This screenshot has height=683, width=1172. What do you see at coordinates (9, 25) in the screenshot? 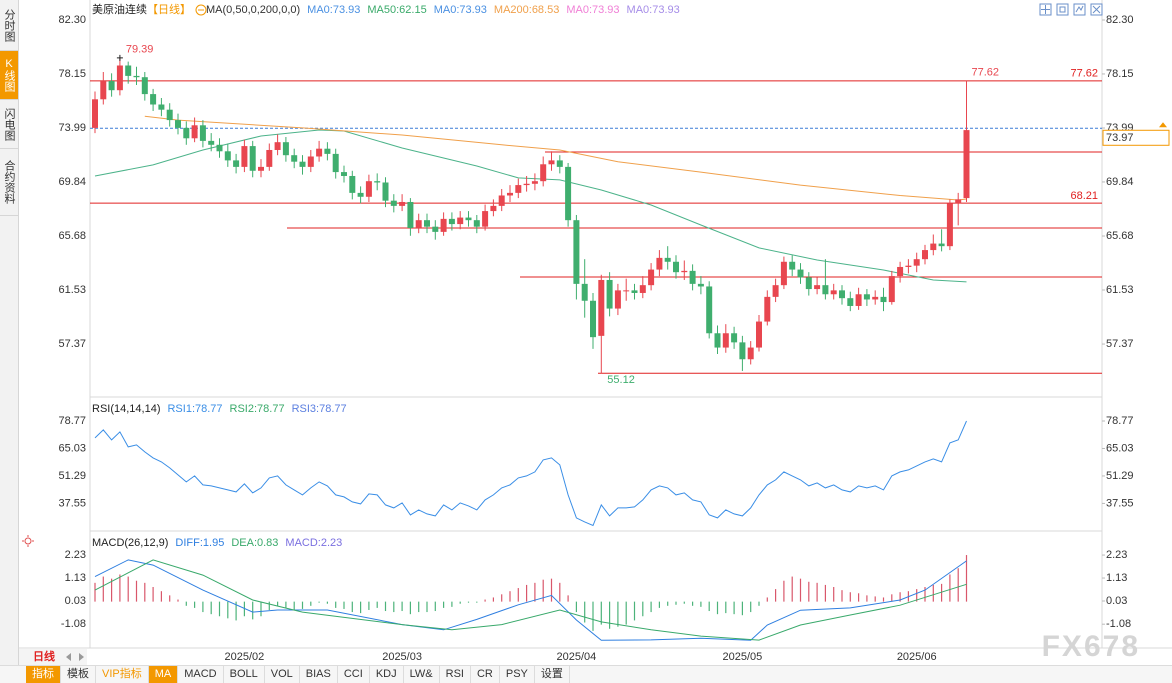
I see `tab: 分时图` at bounding box center [9, 25].